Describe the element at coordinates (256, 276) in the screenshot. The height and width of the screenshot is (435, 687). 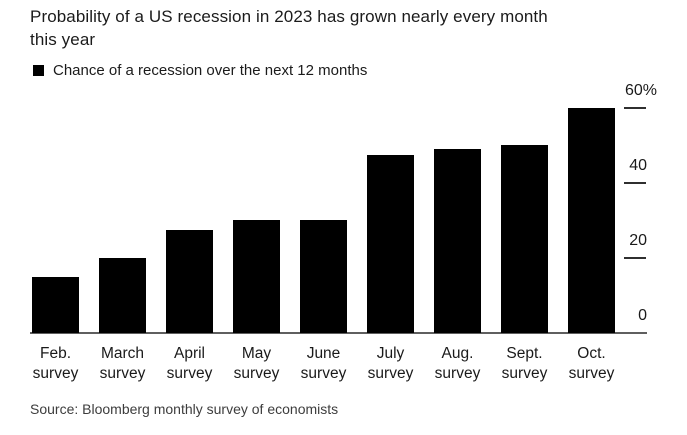
I see `bar-may-survey` at that location.